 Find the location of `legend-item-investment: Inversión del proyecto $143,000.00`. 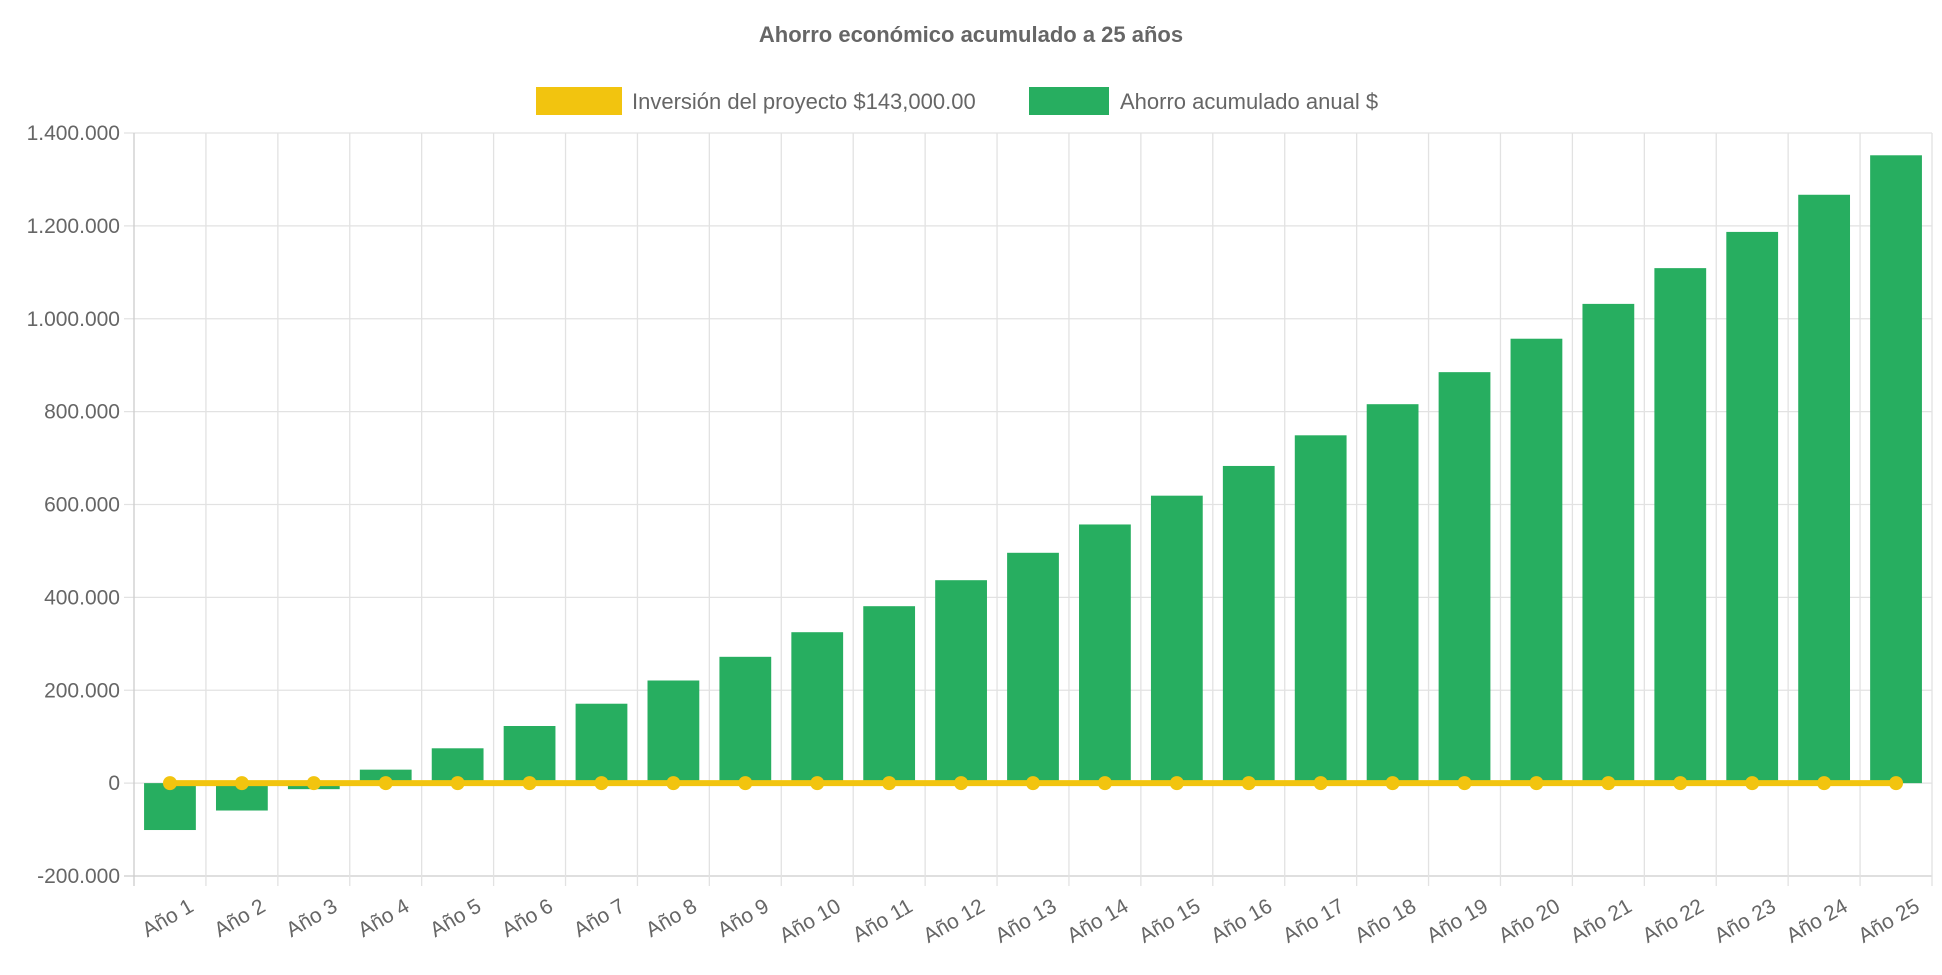

legend-item-investment: Inversión del proyecto $143,000.00 is located at coordinates (756, 101).